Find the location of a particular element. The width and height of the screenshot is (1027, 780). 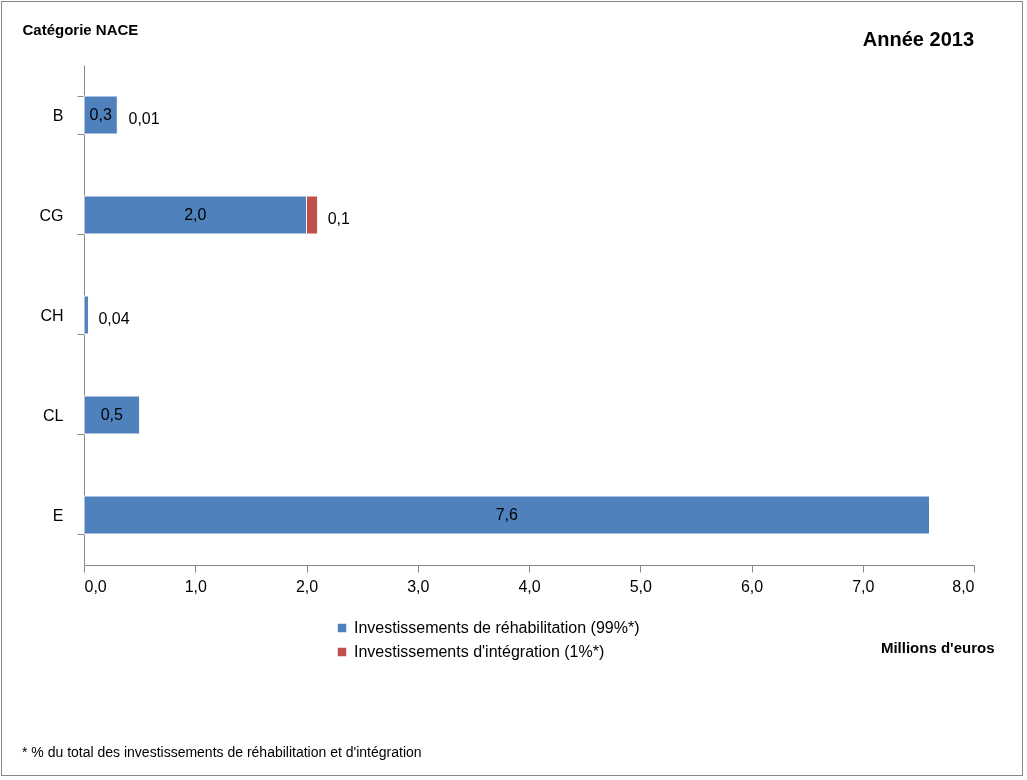

legend-label: Investissements de réhabilitation (99%*) is located at coordinates (497, 627).